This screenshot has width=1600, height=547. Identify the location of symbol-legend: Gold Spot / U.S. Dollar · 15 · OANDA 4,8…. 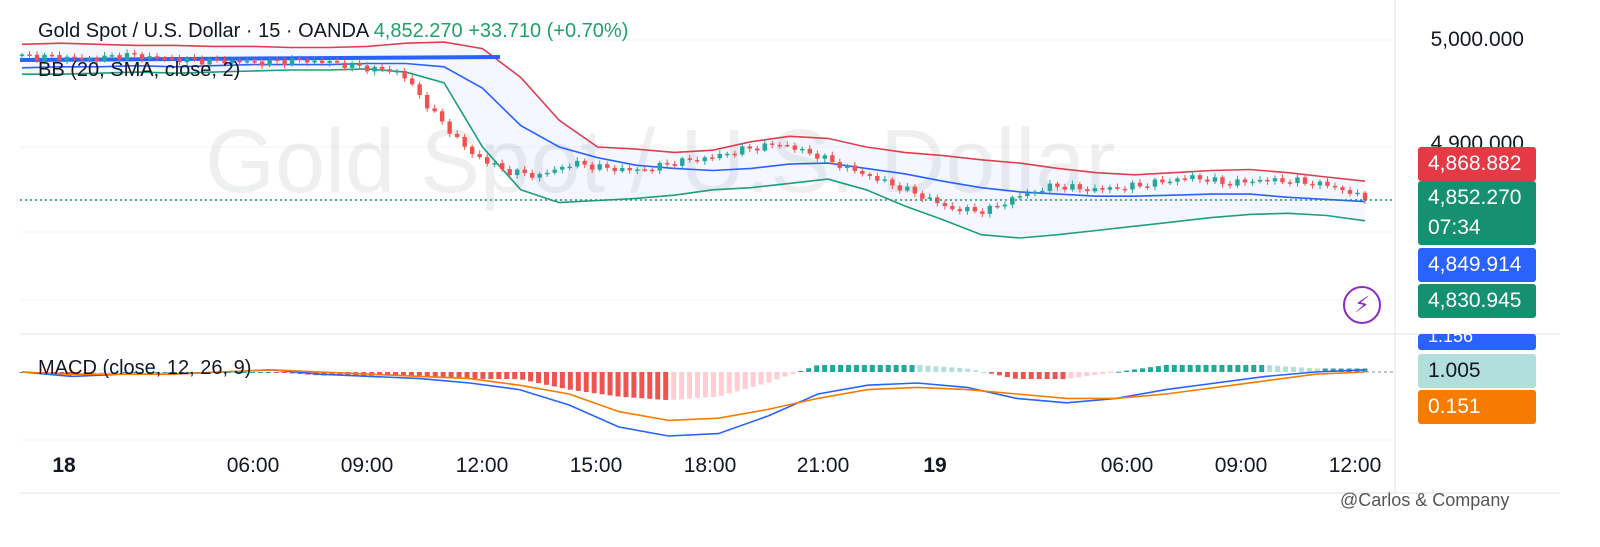
(333, 31).